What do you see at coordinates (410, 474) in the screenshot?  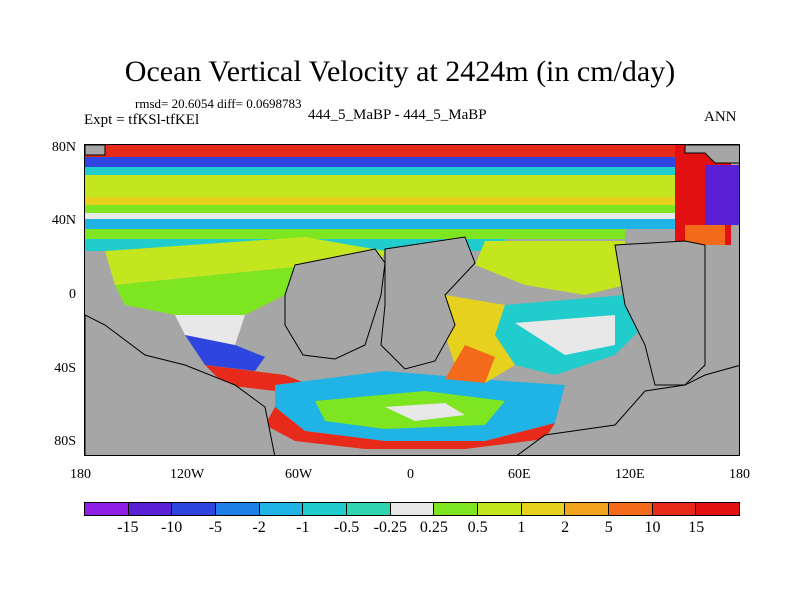 I see `lon-label: 0` at bounding box center [410, 474].